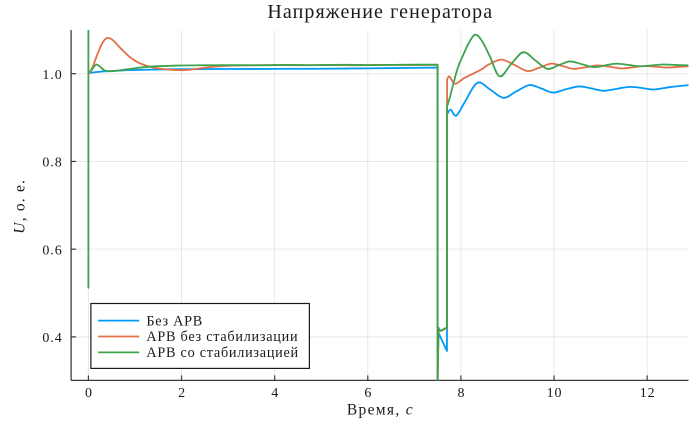  Describe the element at coordinates (222, 353) in the screenshot. I see `svg-text: АРВ со стабилизацией` at that location.